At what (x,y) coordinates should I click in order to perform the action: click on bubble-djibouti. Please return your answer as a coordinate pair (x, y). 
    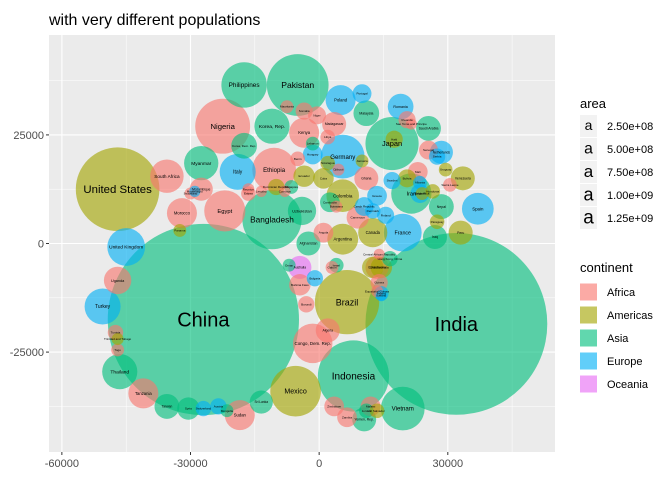
    Looking at the image, I should click on (338, 169).